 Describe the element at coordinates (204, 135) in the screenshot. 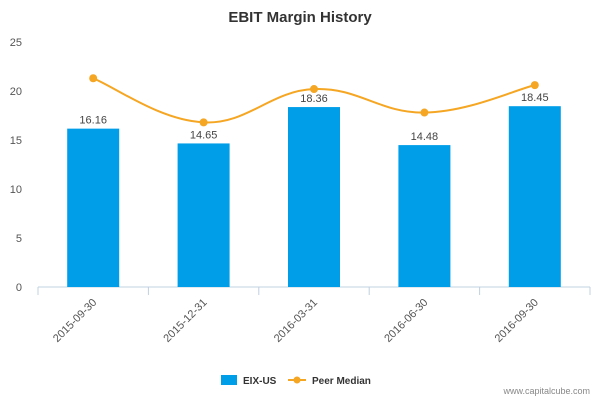

I see `bar-value-label: 14.65` at that location.